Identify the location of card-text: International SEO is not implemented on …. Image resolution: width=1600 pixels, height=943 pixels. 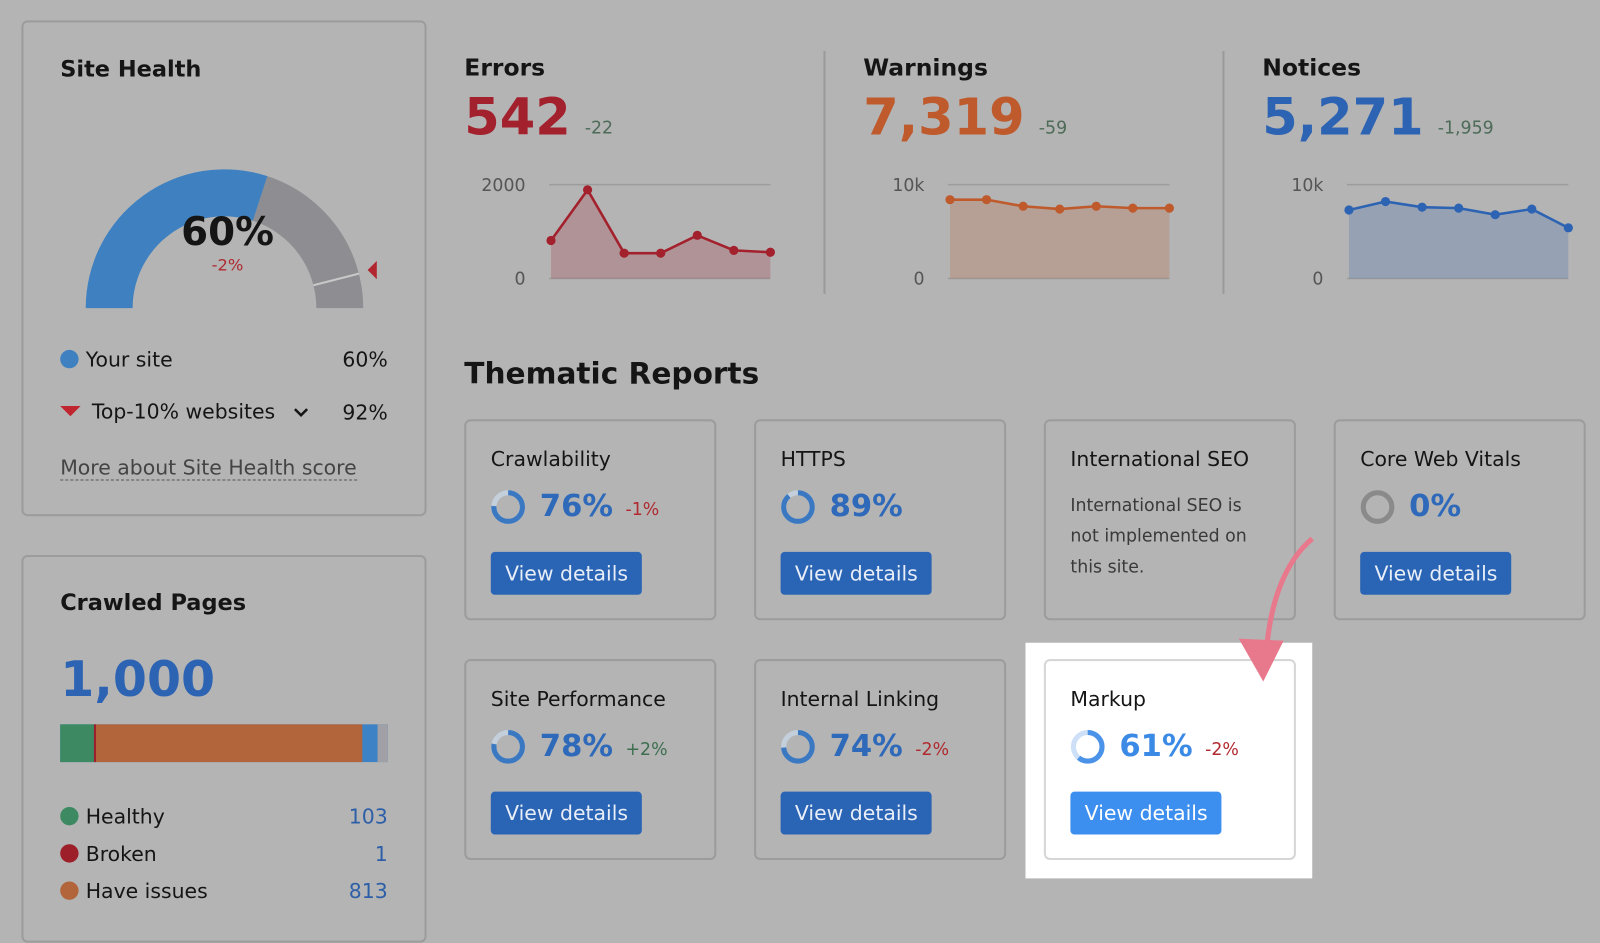
(1158, 536).